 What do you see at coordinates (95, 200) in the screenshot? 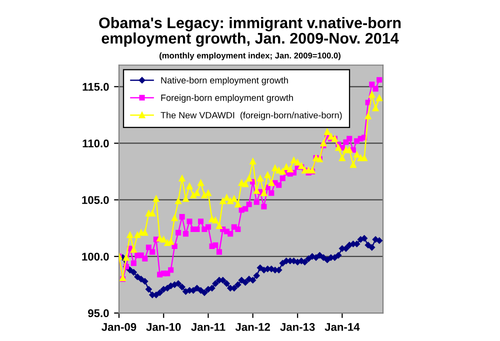
I see `y-tick-label: 105.0` at bounding box center [95, 200].